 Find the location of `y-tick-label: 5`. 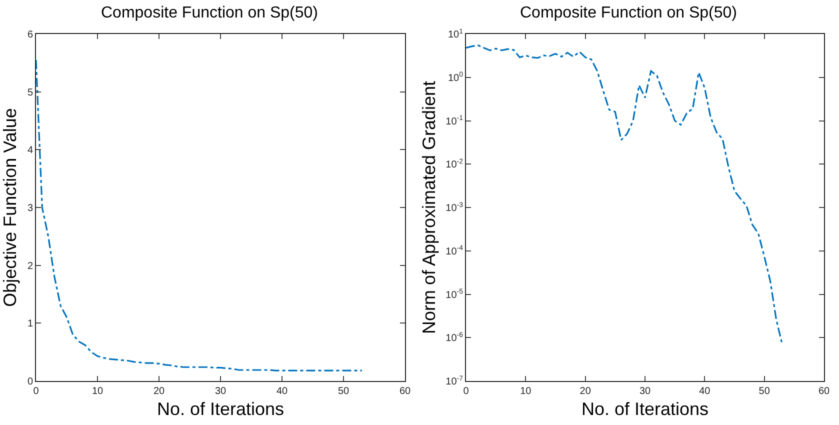

y-tick-label: 5 is located at coordinates (30, 92).